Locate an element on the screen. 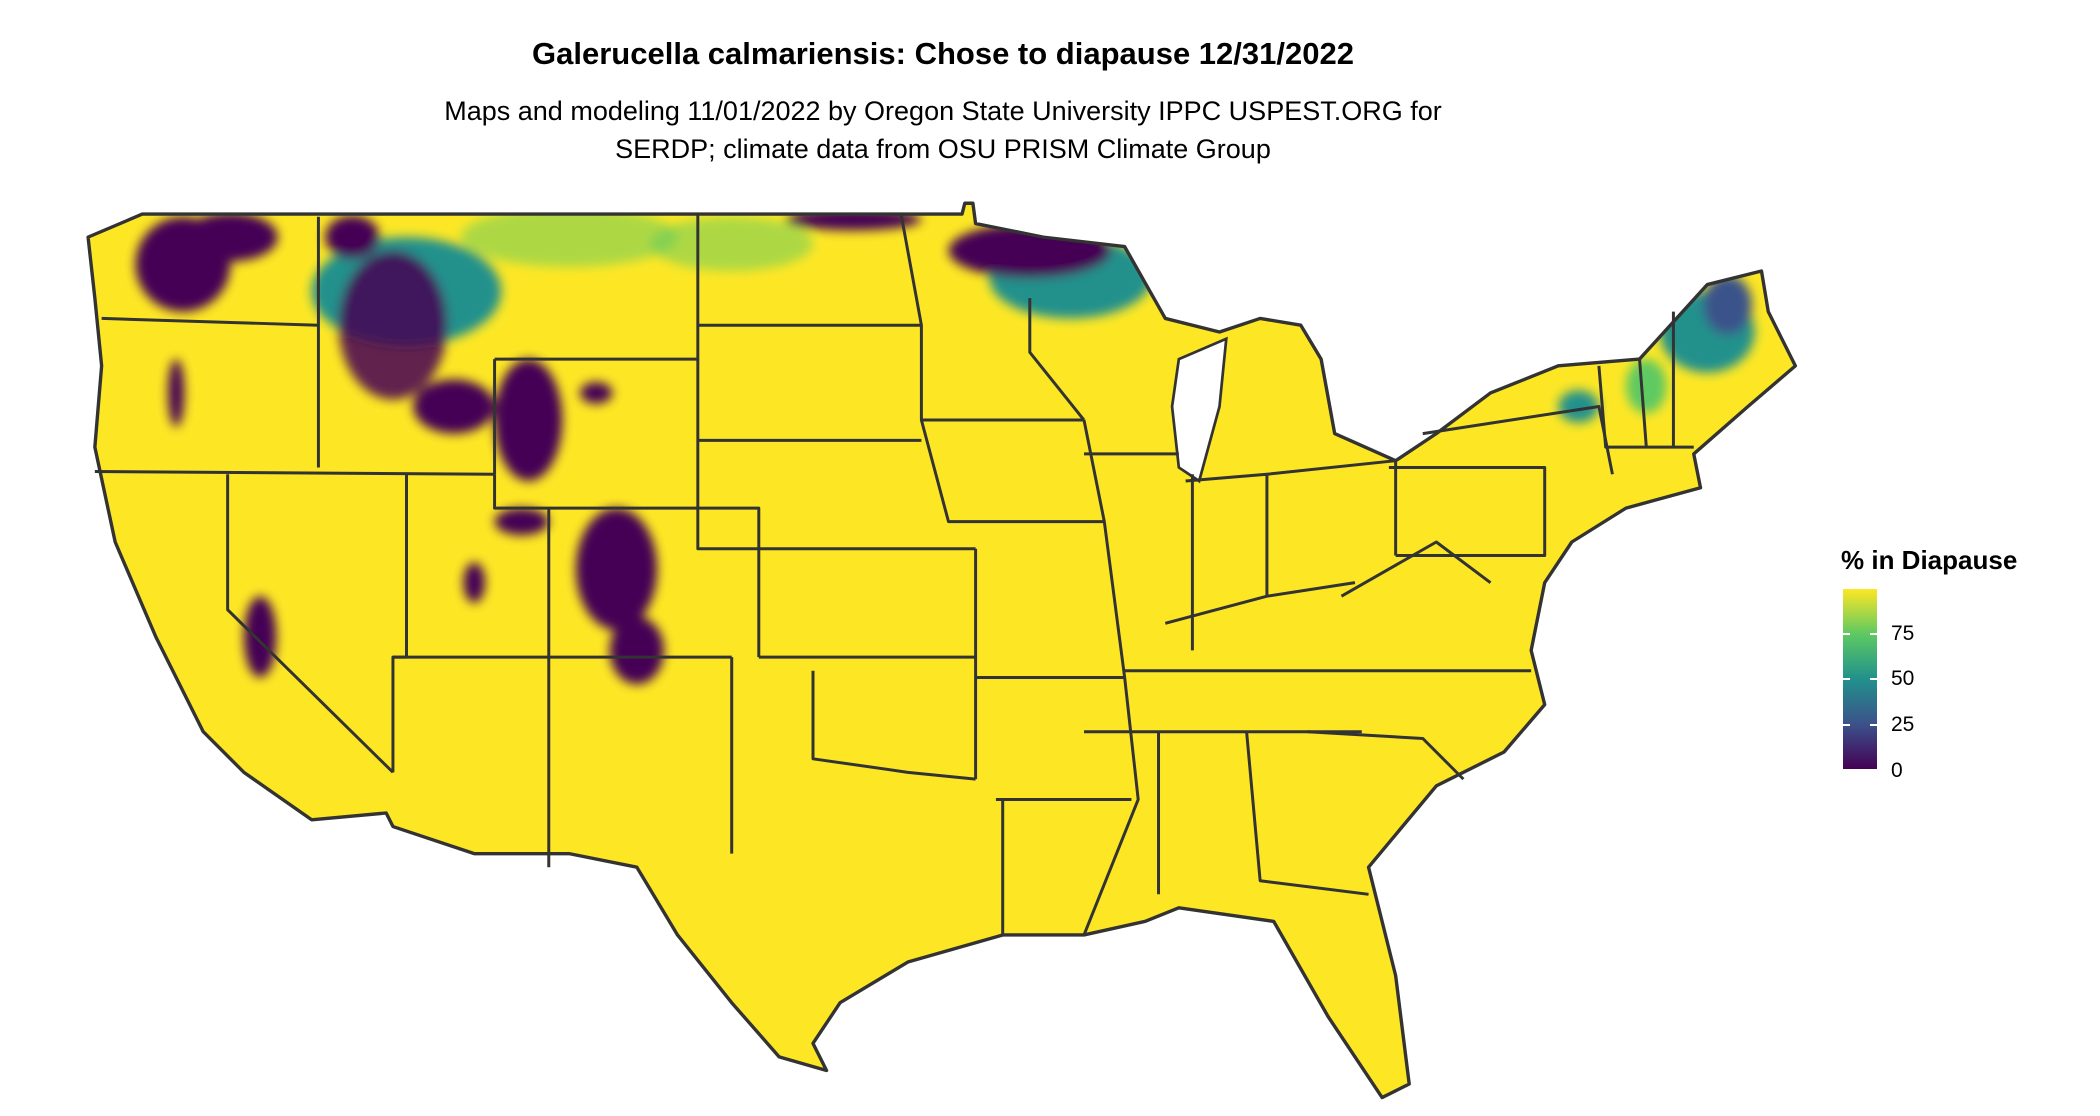  legend-tick-0: 0 is located at coordinates (1897, 770).